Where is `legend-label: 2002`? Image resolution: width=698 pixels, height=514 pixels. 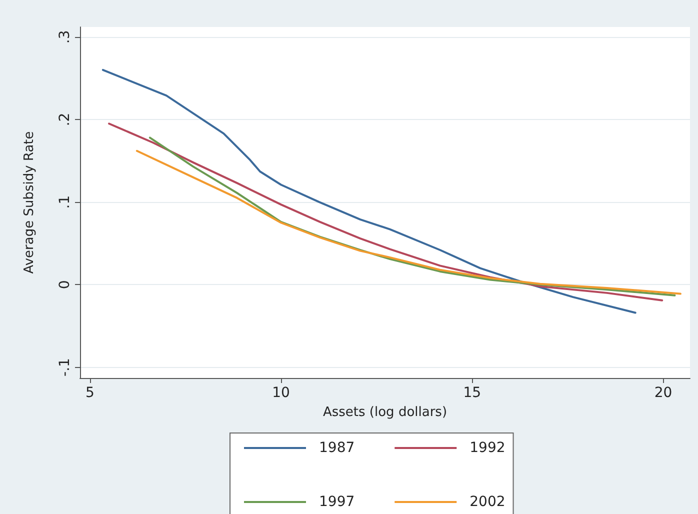 legend-label: 2002 is located at coordinates (488, 502).